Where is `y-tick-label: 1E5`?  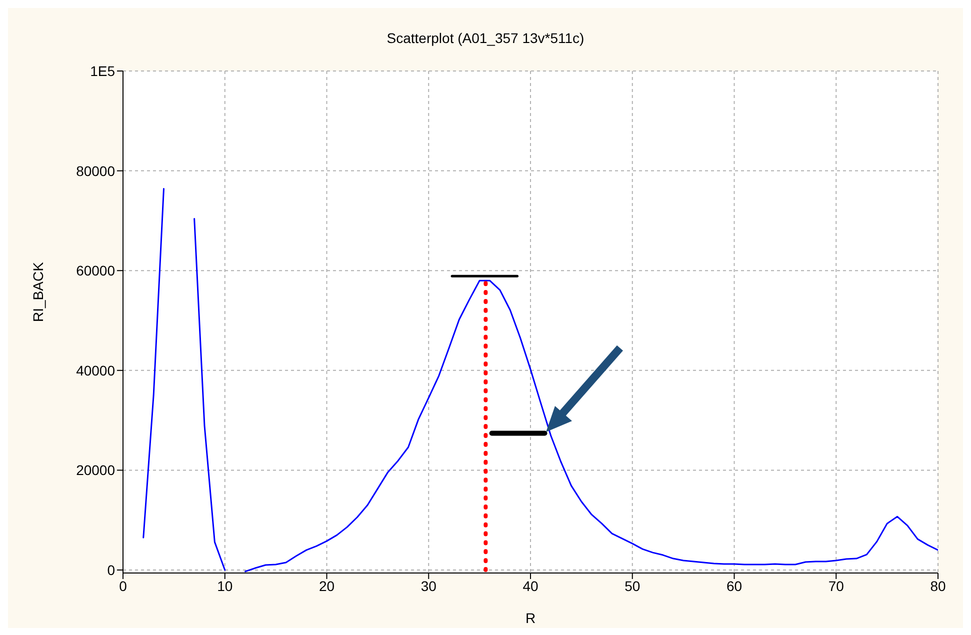 y-tick-label: 1E5 is located at coordinates (103, 70).